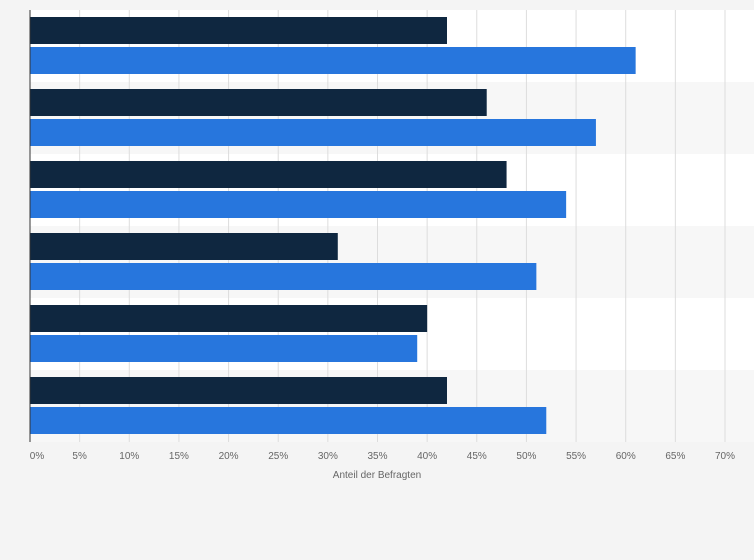 The width and height of the screenshot is (754, 560). What do you see at coordinates (576, 456) in the screenshot?
I see `x-tick-label: 55%` at bounding box center [576, 456].